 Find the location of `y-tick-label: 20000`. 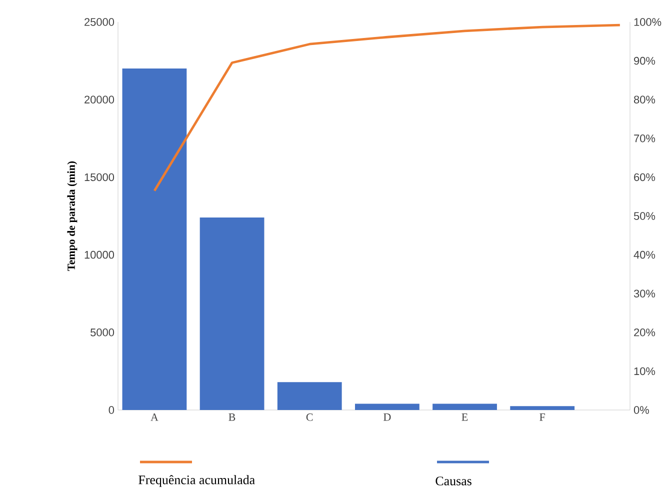

y-tick-label: 20000 is located at coordinates (99, 100).